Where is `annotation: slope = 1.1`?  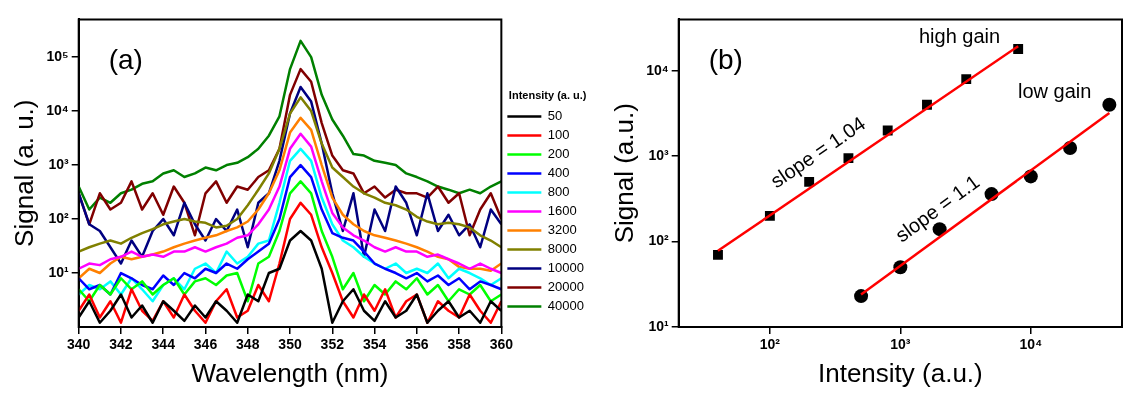 annotation: slope = 1.1 is located at coordinates (937, 208).